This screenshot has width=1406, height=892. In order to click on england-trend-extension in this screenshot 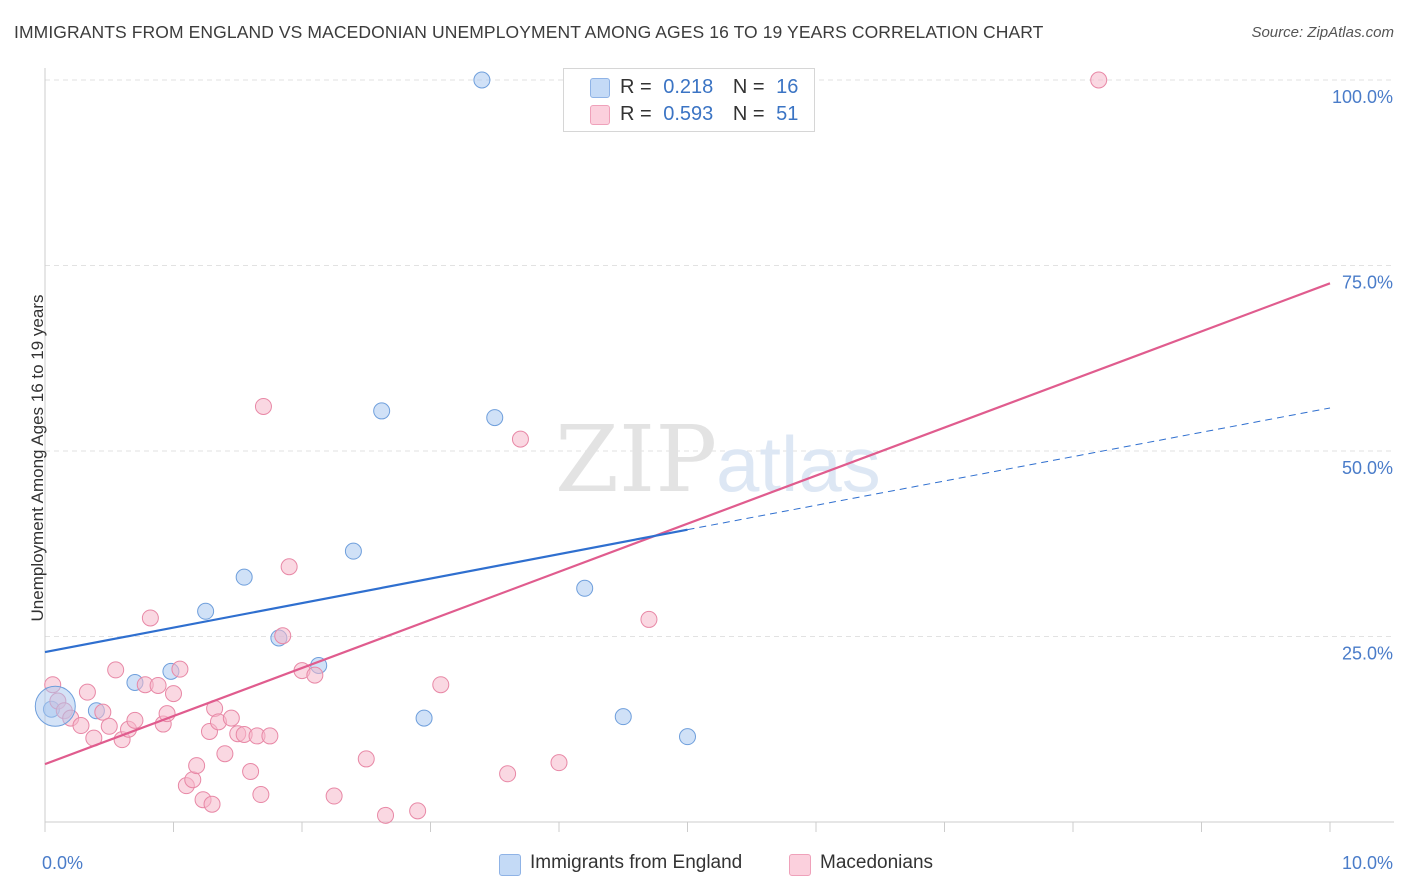, I will do `click(1009, 469)`.